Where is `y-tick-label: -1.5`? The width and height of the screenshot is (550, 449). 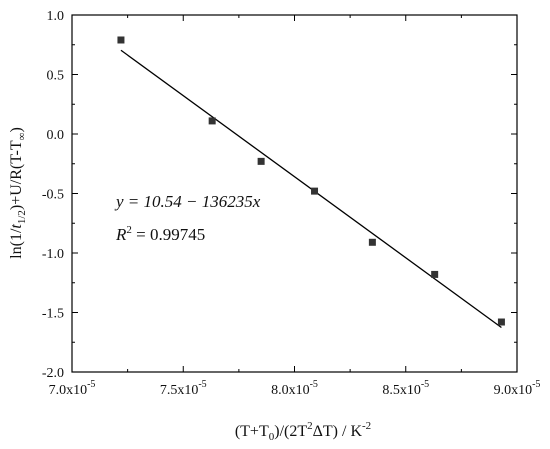 y-tick-label: -1.5 is located at coordinates (53, 314).